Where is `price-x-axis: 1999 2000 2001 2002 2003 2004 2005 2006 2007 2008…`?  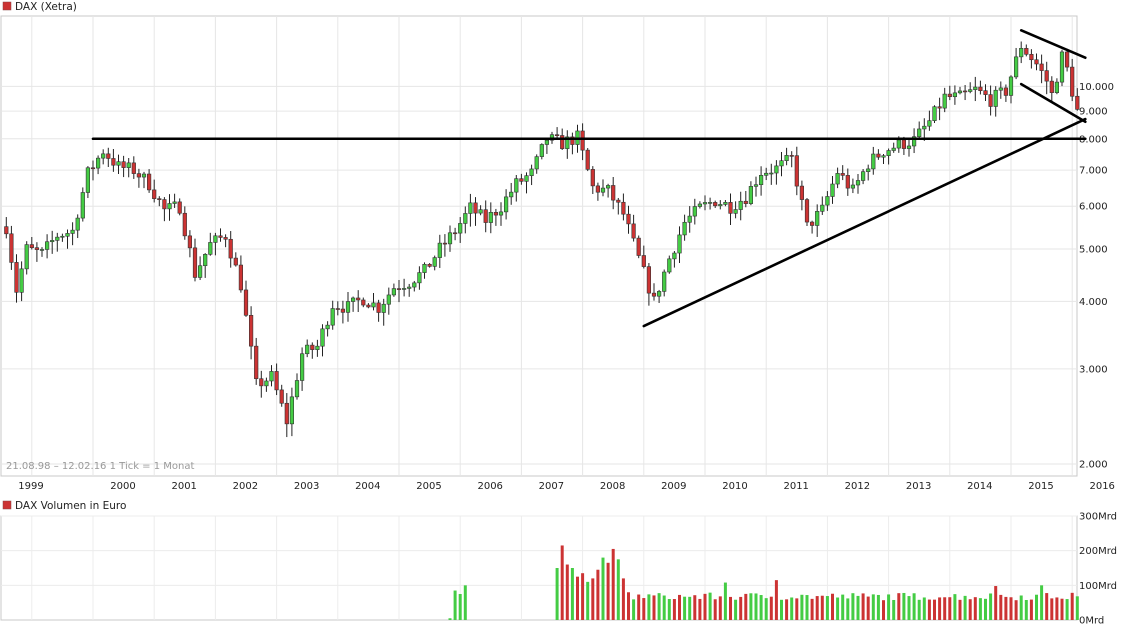
price-x-axis: 1999 2000 2001 2002 2003 2004 2005 2006 2007 2008… is located at coordinates (566, 486).